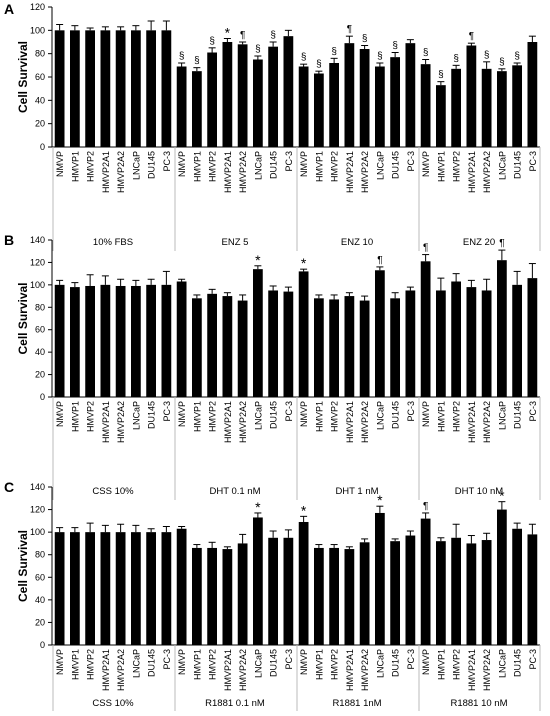 This screenshot has width=550, height=716. Describe the element at coordinates (365, 422) in the screenshot. I see `category-label: HMVP2A2` at that location.